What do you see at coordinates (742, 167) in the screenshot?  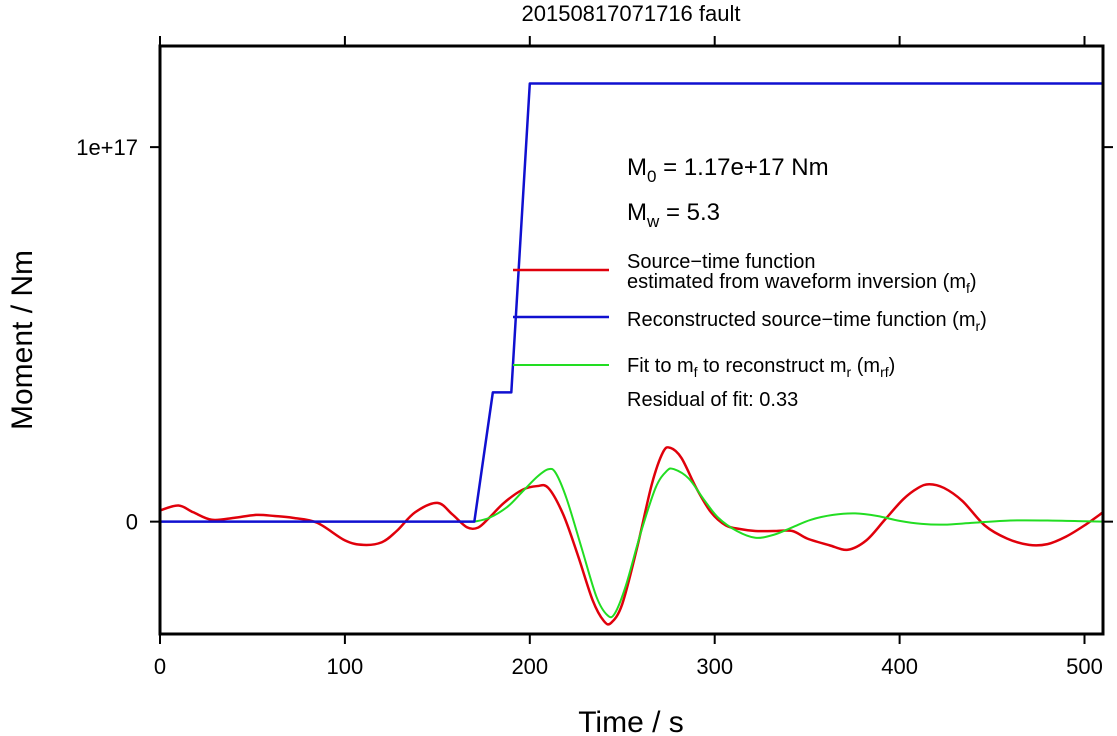 I see `m0-value: = 1.17e+17 Nm` at bounding box center [742, 167].